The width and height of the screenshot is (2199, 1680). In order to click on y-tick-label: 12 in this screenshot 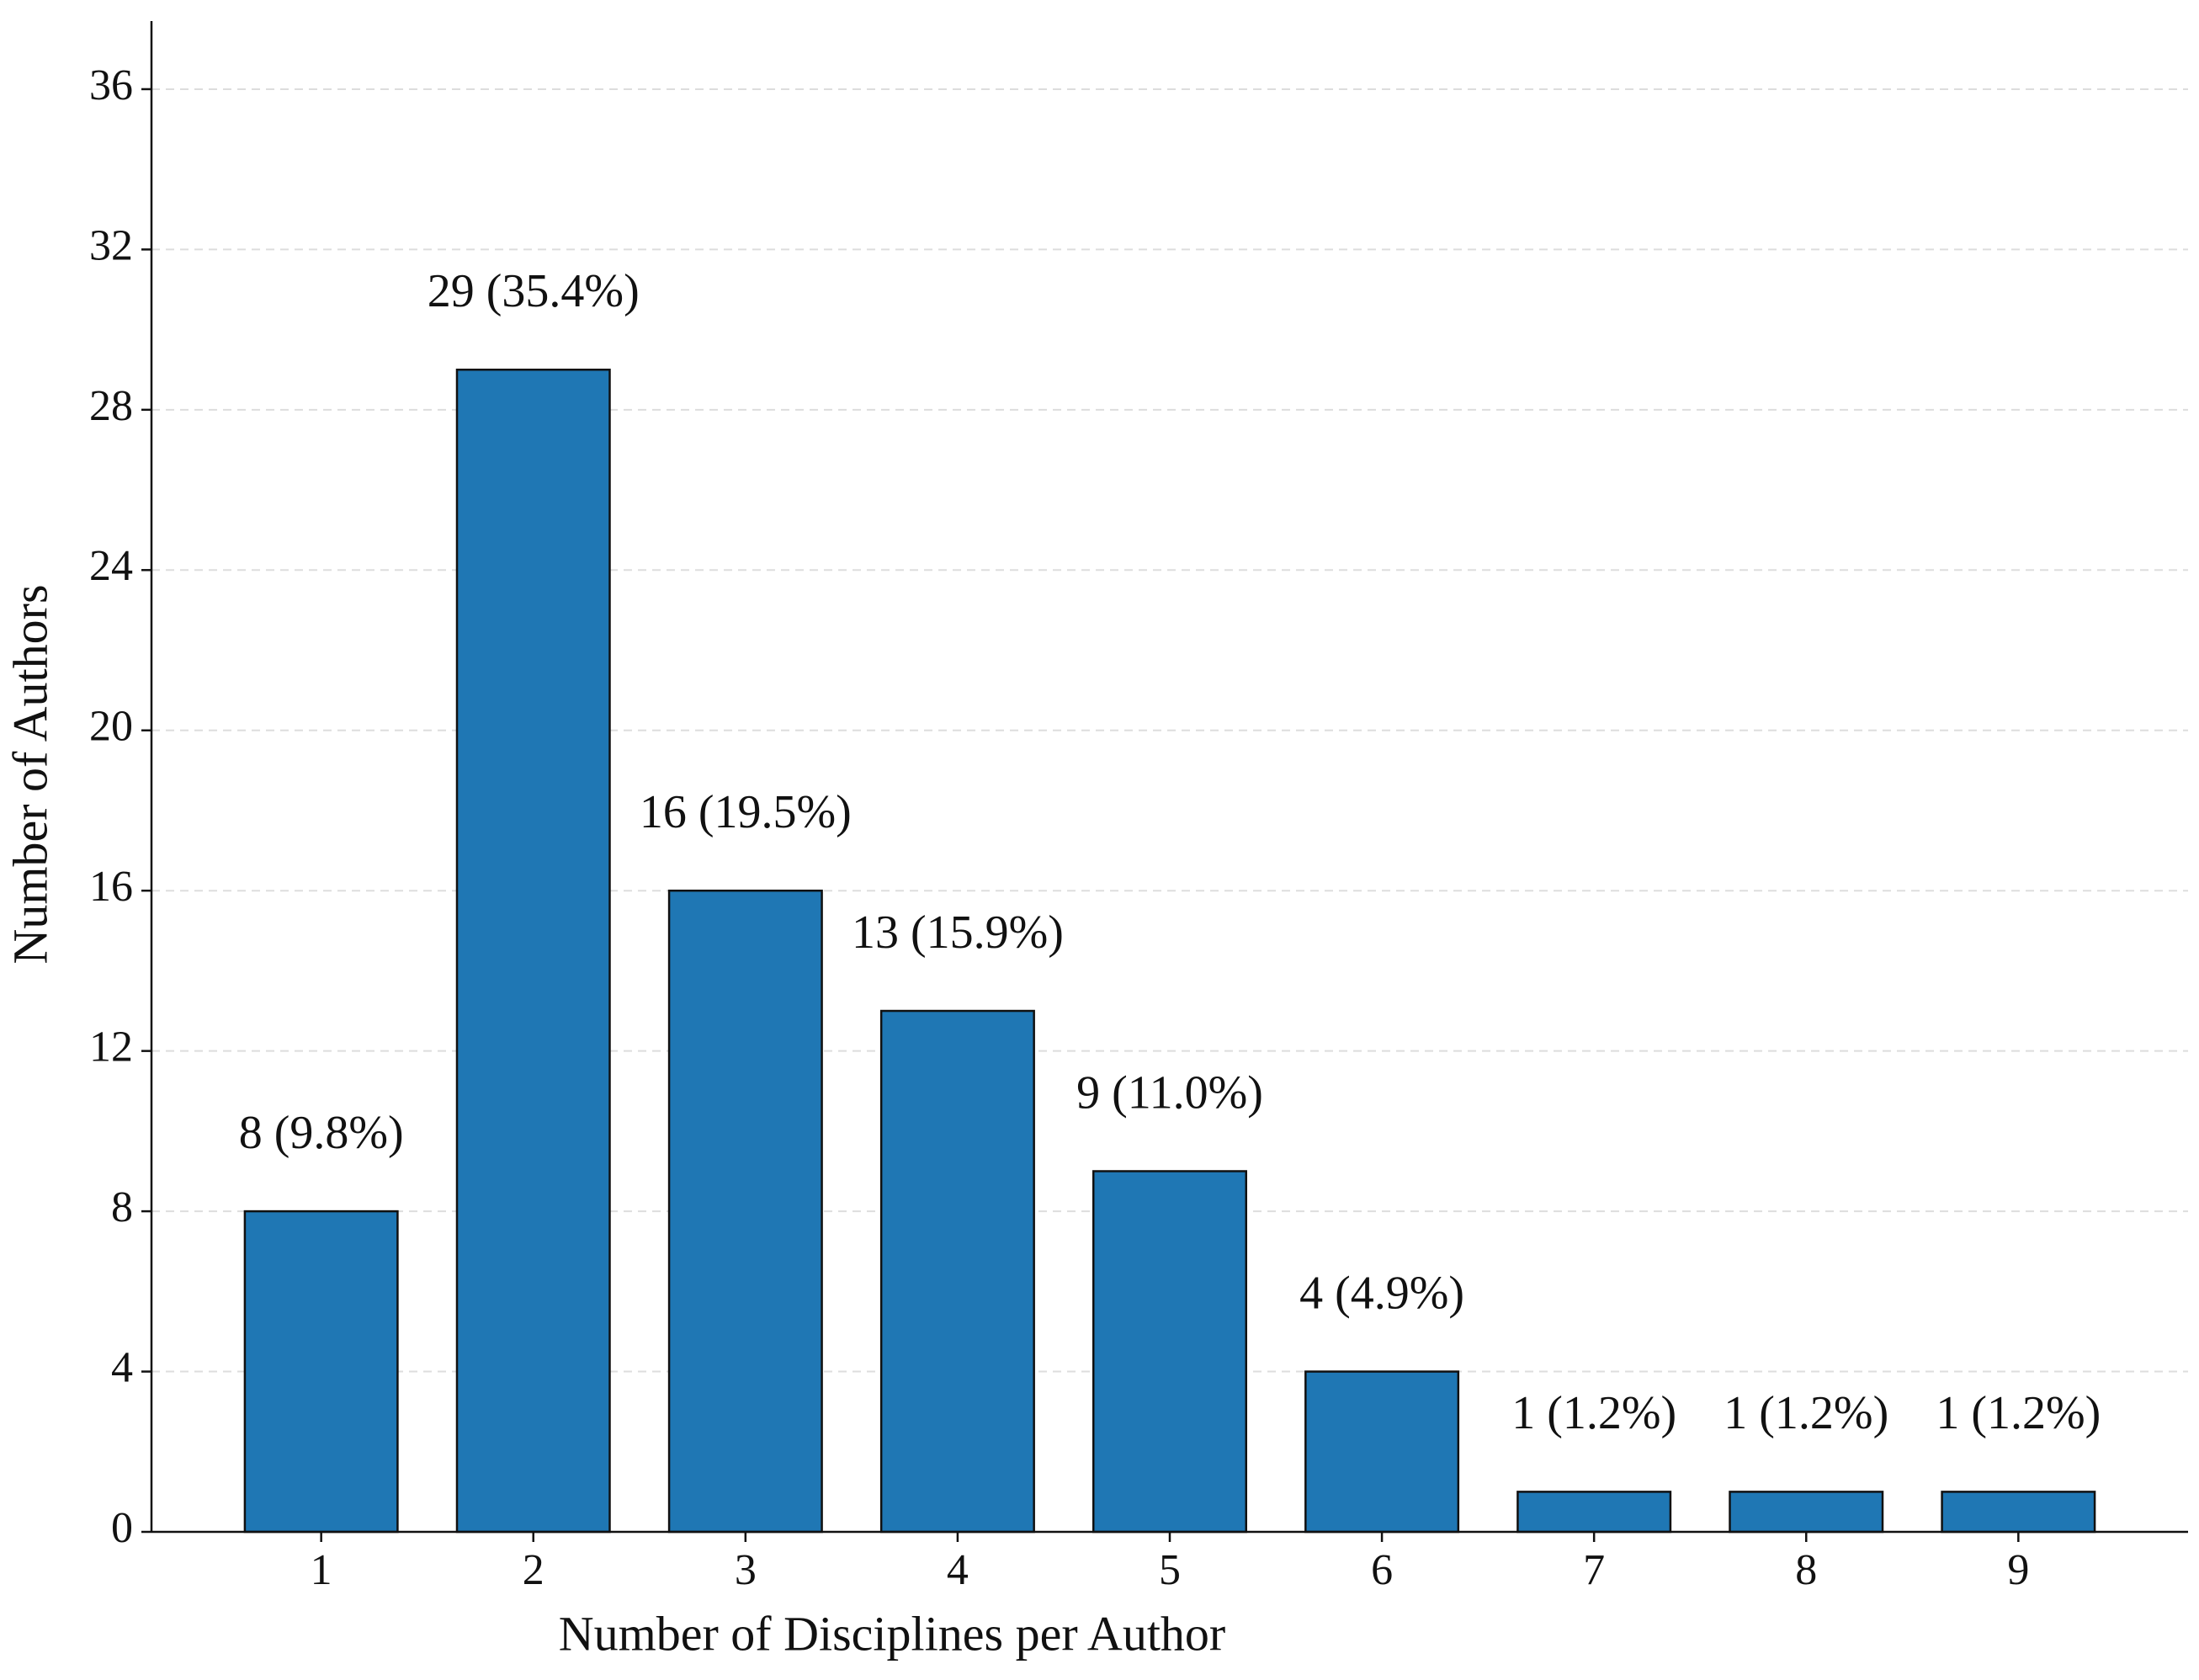, I will do `click(111, 1047)`.